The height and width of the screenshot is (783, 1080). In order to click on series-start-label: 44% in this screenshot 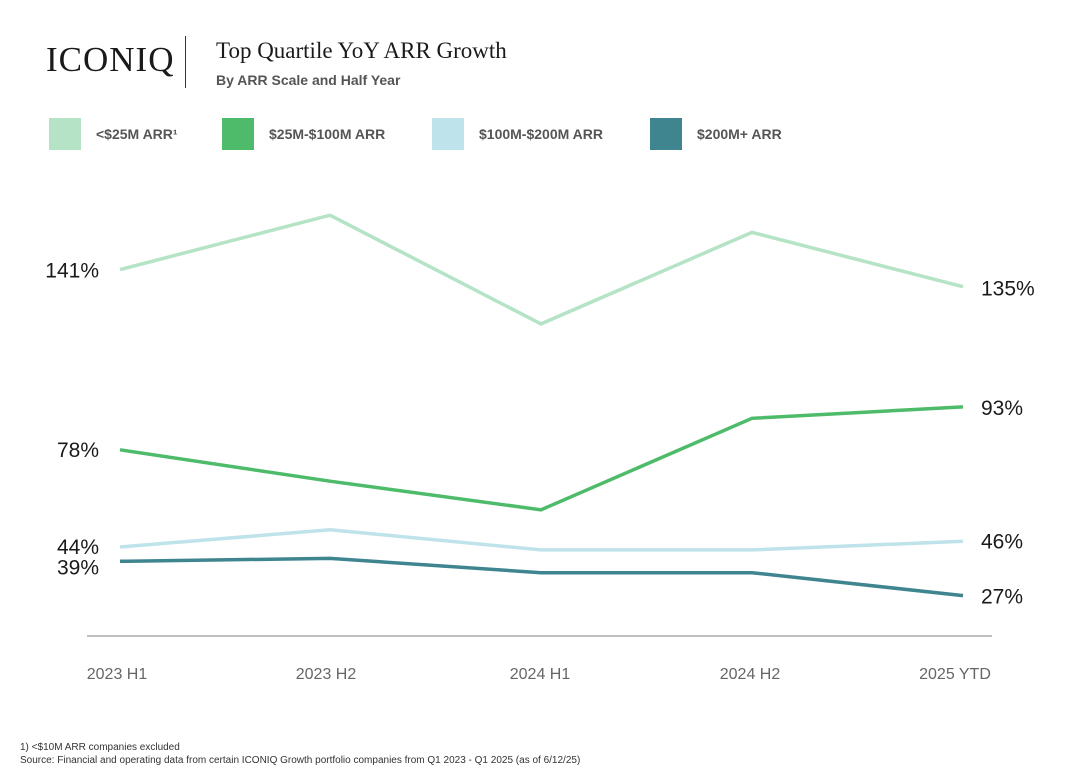, I will do `click(78, 547)`.